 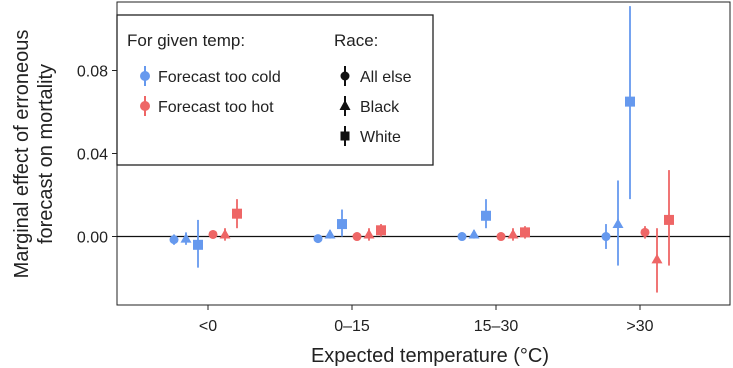 I want to click on y-tick-label: 0.04, so click(x=92, y=155).